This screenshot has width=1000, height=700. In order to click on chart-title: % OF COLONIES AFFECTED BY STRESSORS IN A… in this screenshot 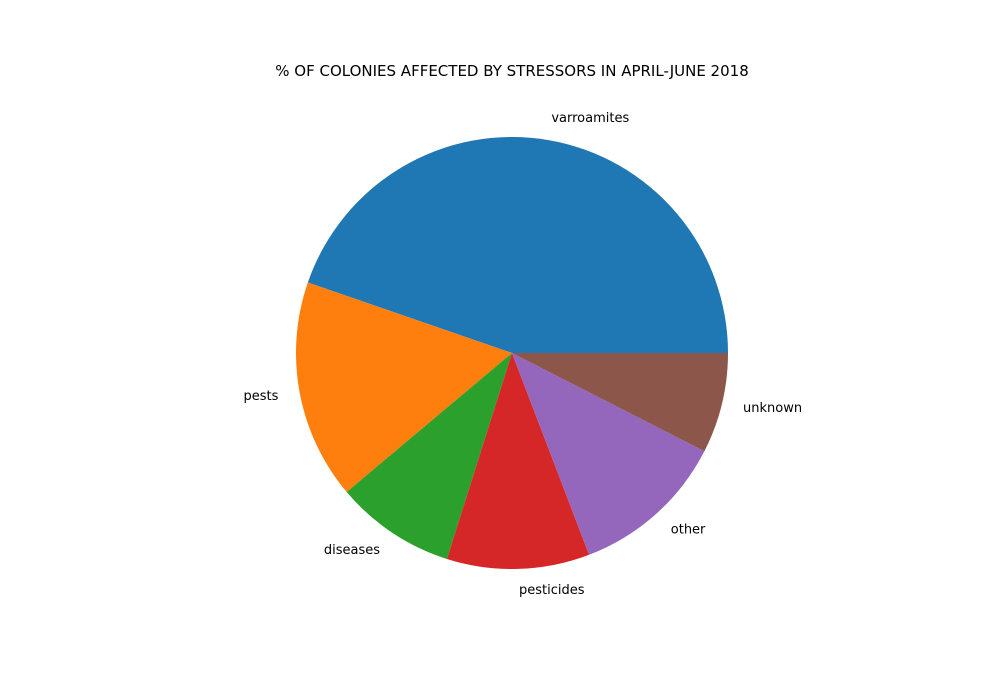, I will do `click(511, 71)`.